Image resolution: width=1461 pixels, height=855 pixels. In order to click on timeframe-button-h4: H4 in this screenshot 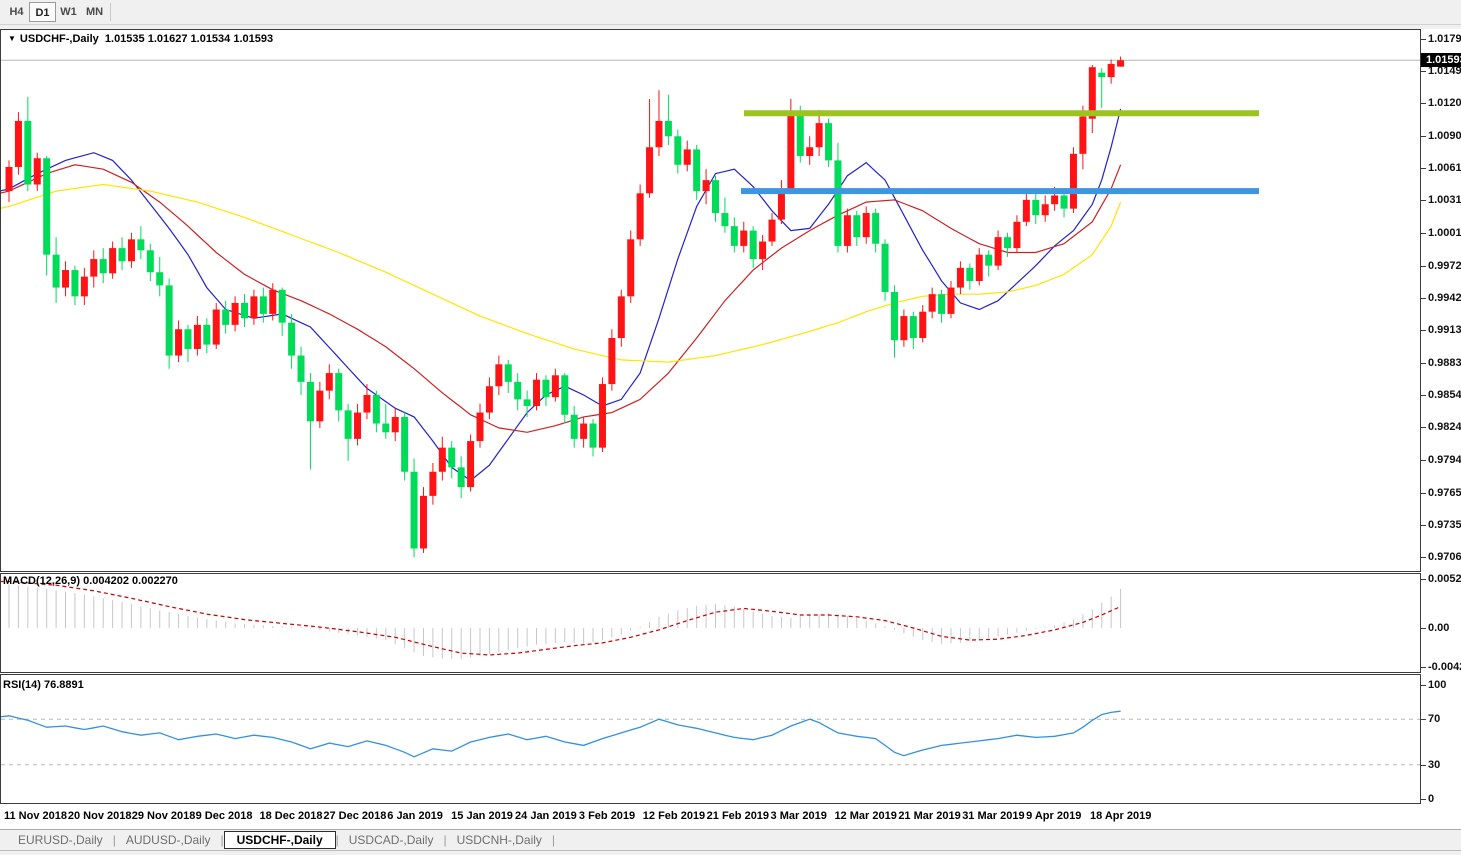, I will do `click(16, 12)`.